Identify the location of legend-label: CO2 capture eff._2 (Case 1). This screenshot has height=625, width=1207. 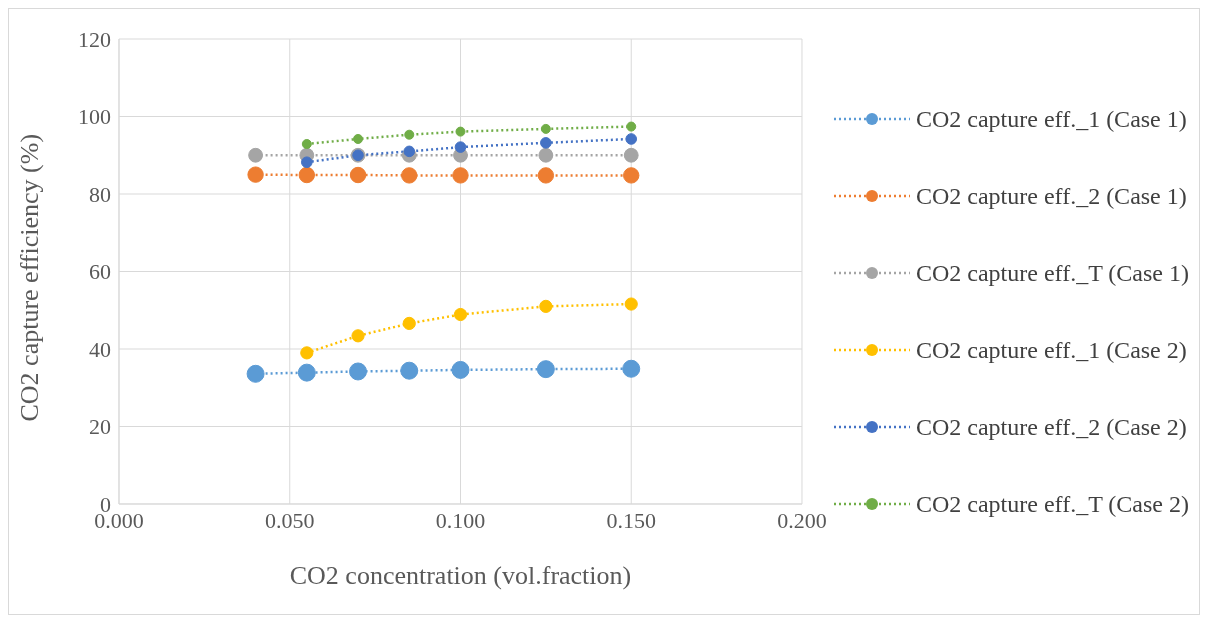
(1051, 196).